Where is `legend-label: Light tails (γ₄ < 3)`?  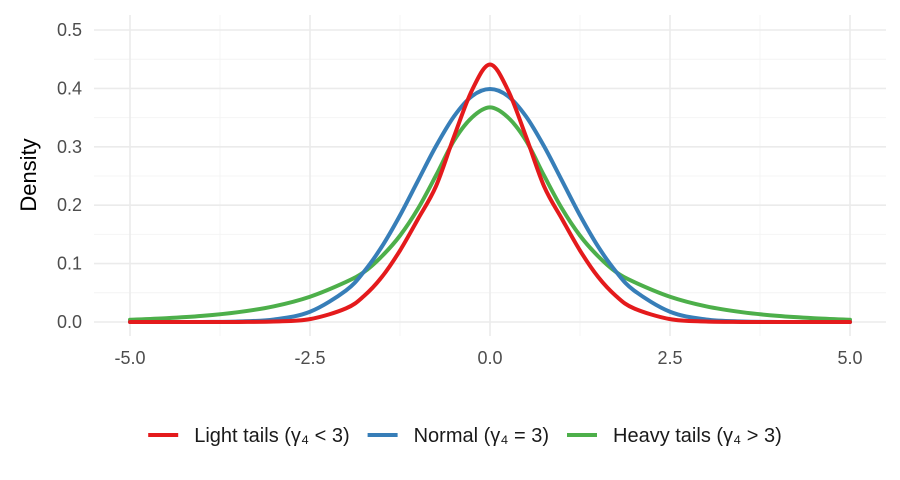 legend-label: Light tails (γ₄ < 3) is located at coordinates (271, 436).